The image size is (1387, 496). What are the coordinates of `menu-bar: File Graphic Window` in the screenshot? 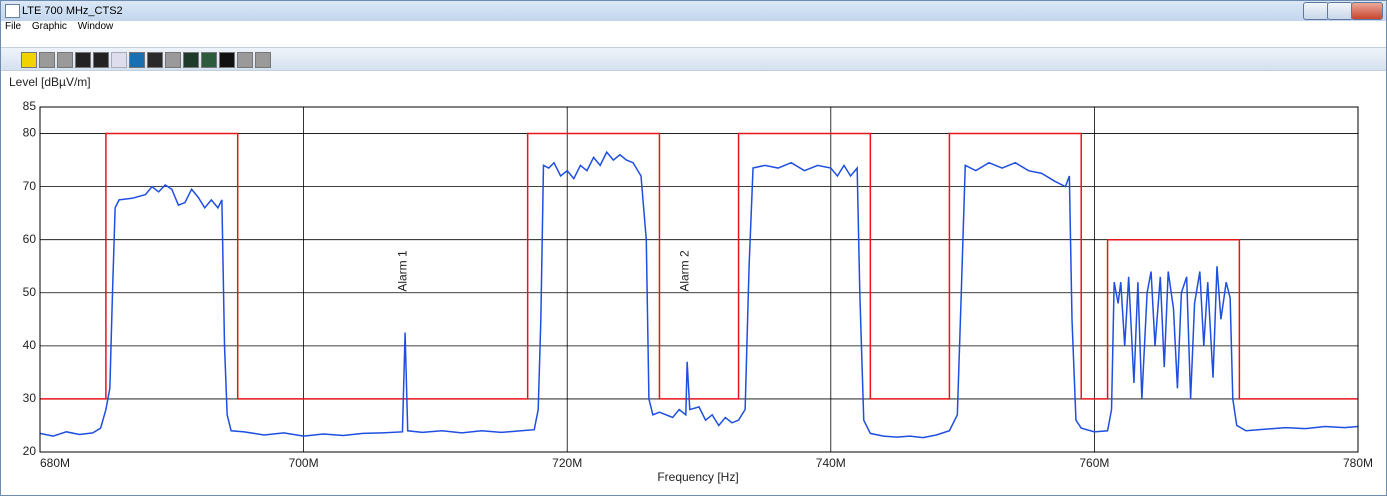 It's located at (693, 27).